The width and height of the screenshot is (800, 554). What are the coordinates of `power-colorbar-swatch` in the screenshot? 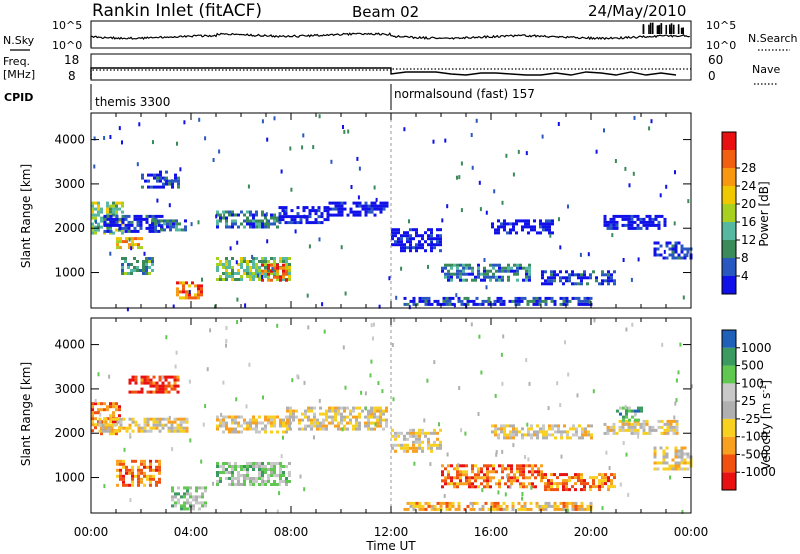 It's located at (729, 177).